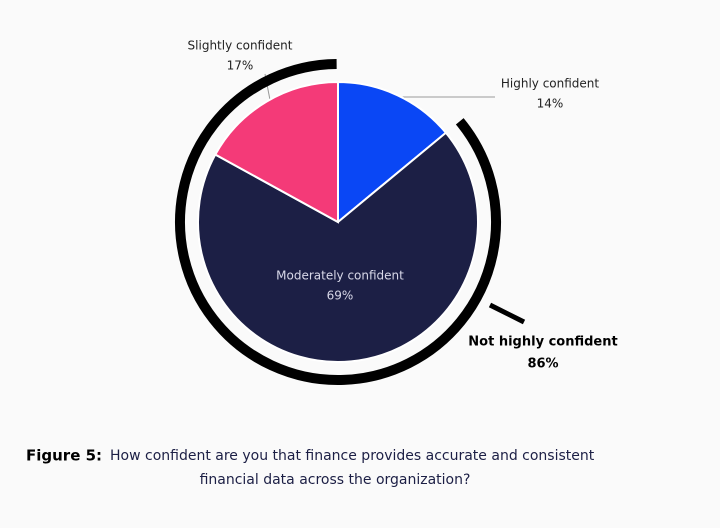  What do you see at coordinates (550, 104) in the screenshot?
I see `slice-value: 14%` at bounding box center [550, 104].